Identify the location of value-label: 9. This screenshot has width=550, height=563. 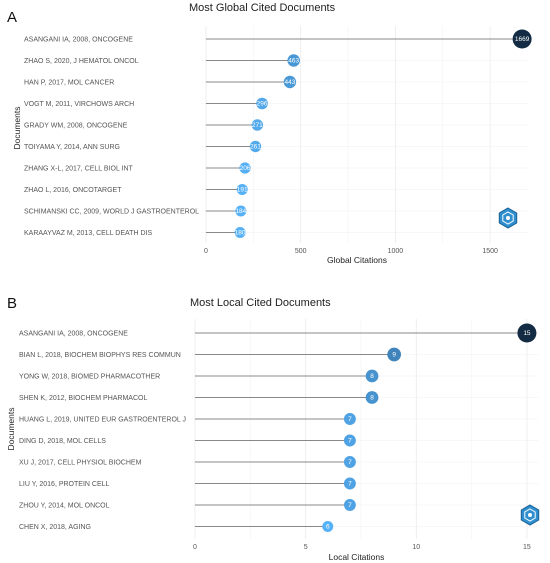
(394, 355).